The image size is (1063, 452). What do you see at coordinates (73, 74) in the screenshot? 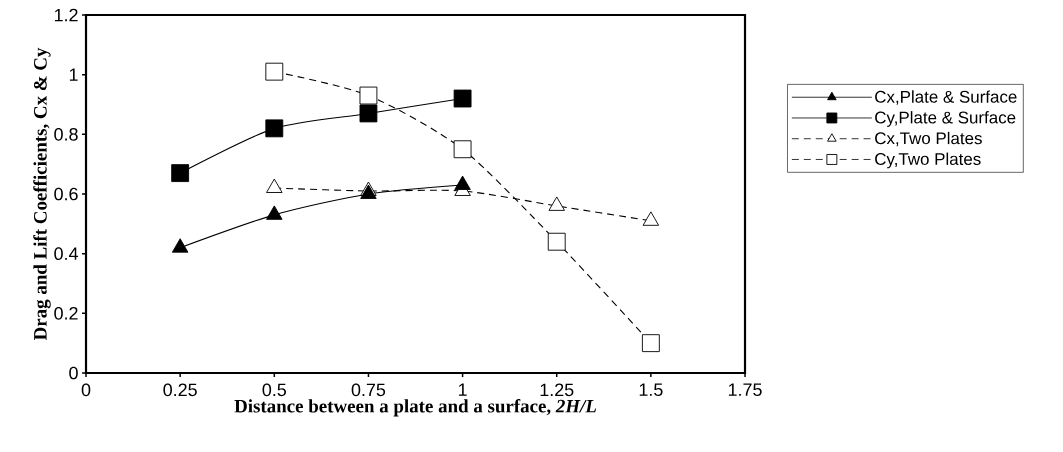
I see `y-tick-label: 1` at bounding box center [73, 74].